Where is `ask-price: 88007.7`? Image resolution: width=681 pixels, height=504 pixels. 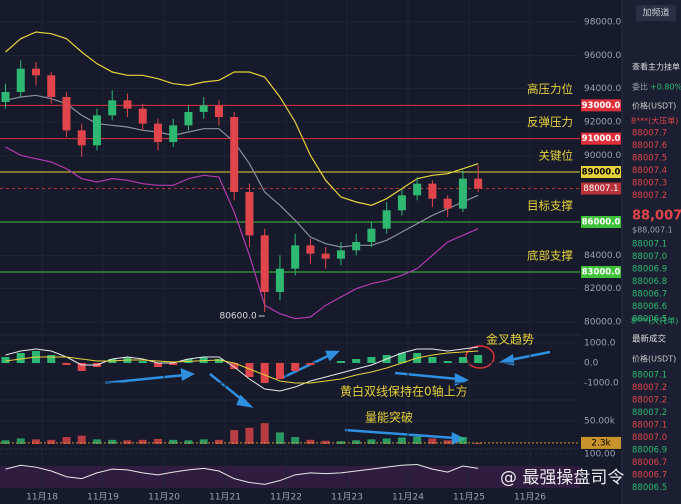
ask-price: 88007.7 is located at coordinates (649, 134).